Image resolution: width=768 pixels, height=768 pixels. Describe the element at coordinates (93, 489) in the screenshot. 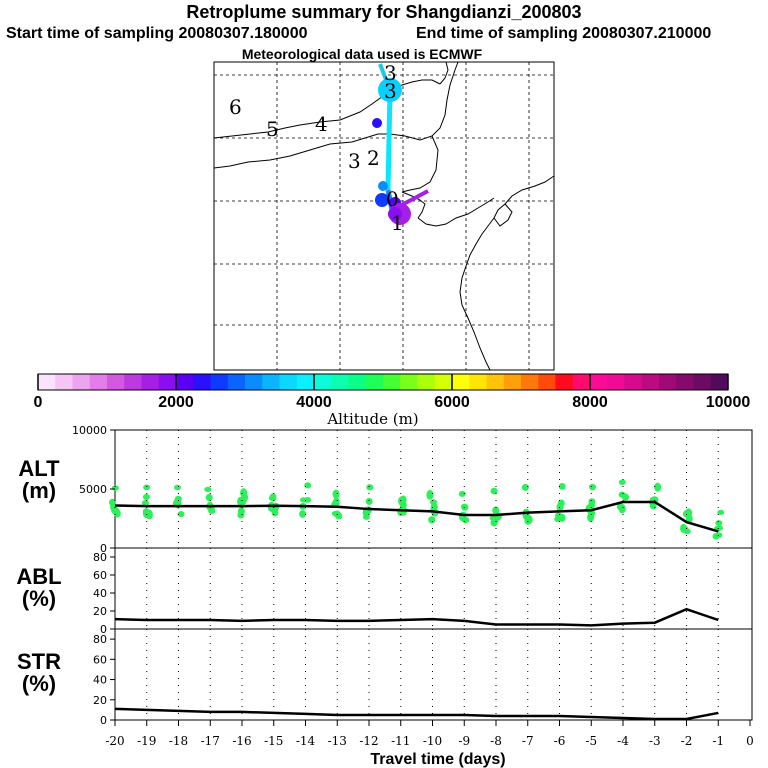

I see `y-tick-label: 5000` at that location.